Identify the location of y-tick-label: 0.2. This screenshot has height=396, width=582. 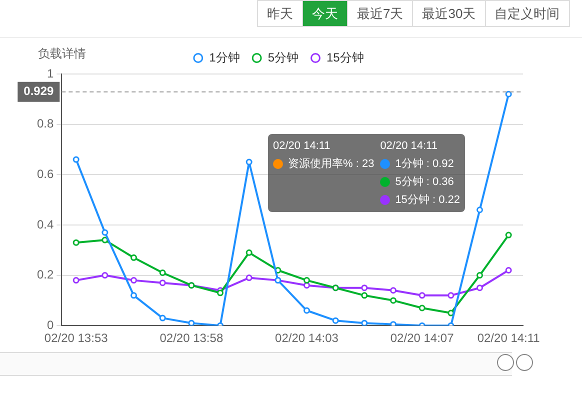
(45, 275).